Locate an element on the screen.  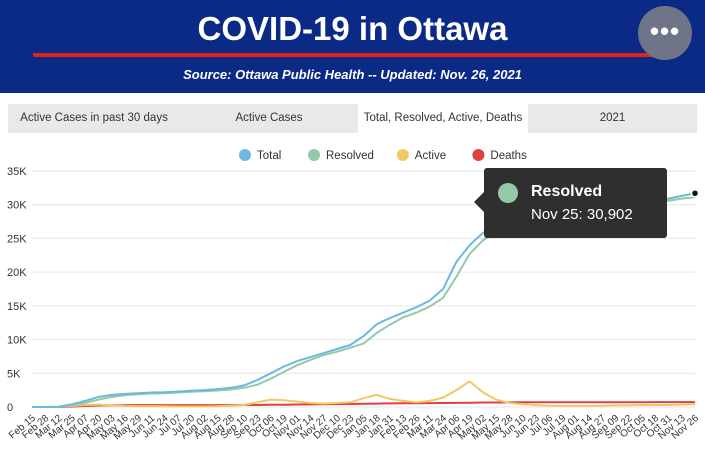
legend-label: Deaths is located at coordinates (508, 156).